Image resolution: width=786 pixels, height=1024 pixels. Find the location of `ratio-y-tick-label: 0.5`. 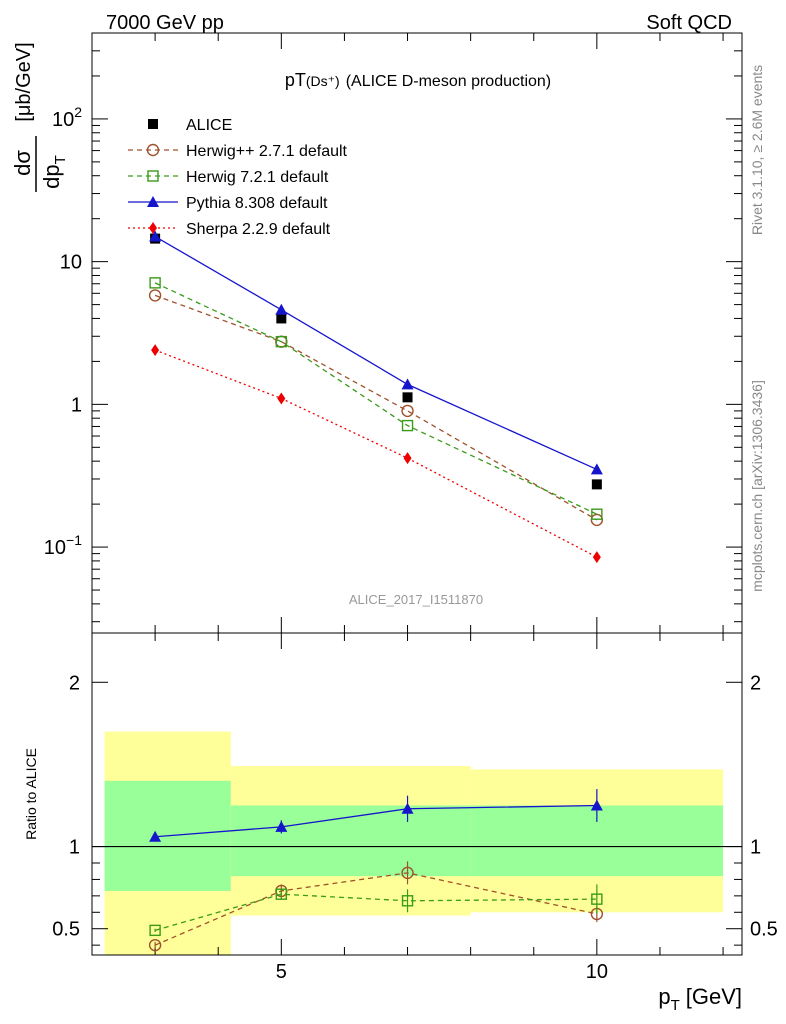

ratio-y-tick-label: 0.5 is located at coordinates (66, 930).